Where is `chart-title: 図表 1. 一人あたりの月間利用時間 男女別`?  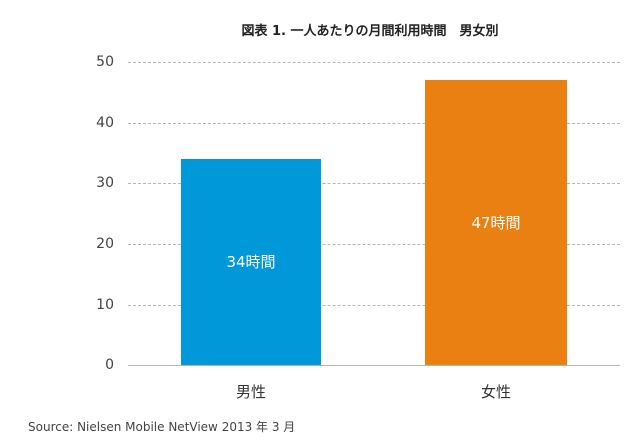 chart-title: 図表 1. 一人あたりの月間利用時間 男女別 is located at coordinates (370, 31).